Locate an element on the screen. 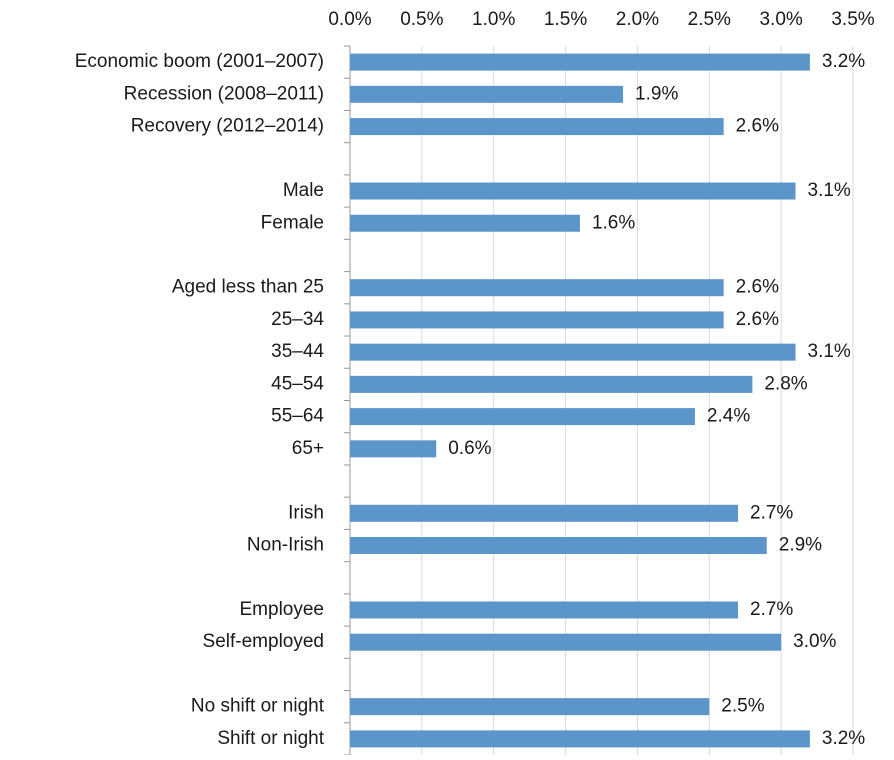 The height and width of the screenshot is (760, 894). data-label: 0.6% is located at coordinates (469, 448).